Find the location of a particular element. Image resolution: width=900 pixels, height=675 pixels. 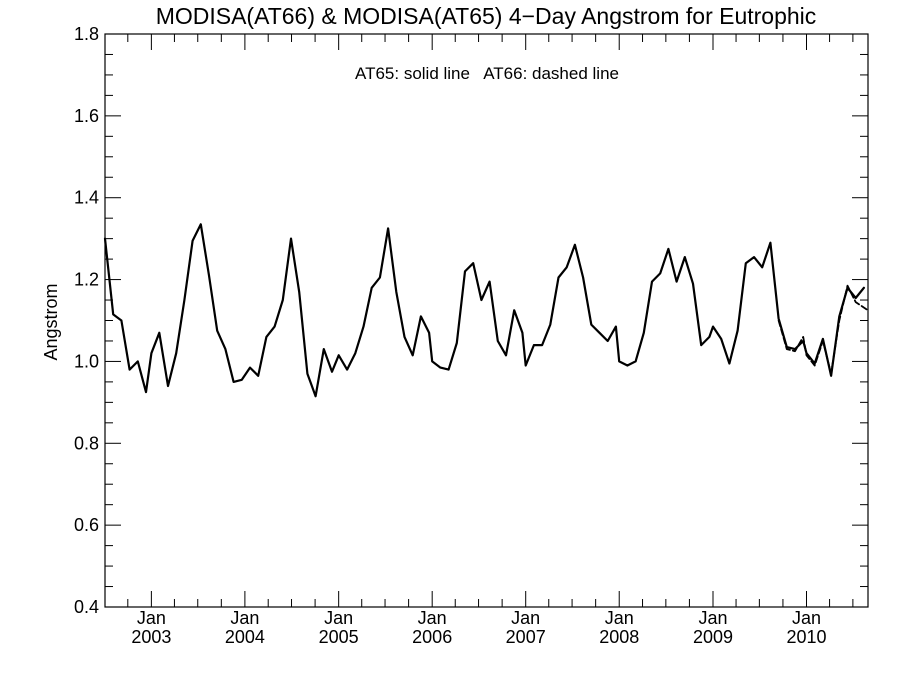

line-style-note: AT65: solid line AT66: dashed line is located at coordinates (487, 73).